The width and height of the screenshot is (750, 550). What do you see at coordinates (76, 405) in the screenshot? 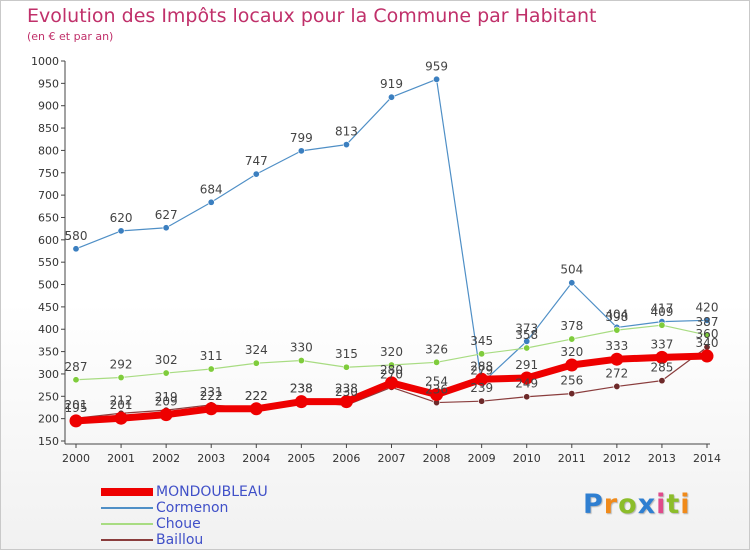
I see `data-label-baillou: 201` at bounding box center [76, 405].